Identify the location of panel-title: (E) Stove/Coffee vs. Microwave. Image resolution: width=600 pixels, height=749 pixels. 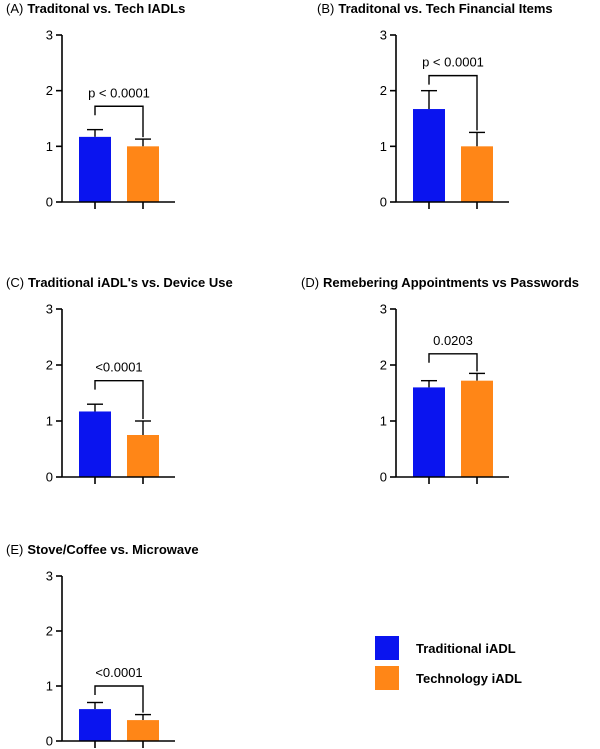
(102, 549).